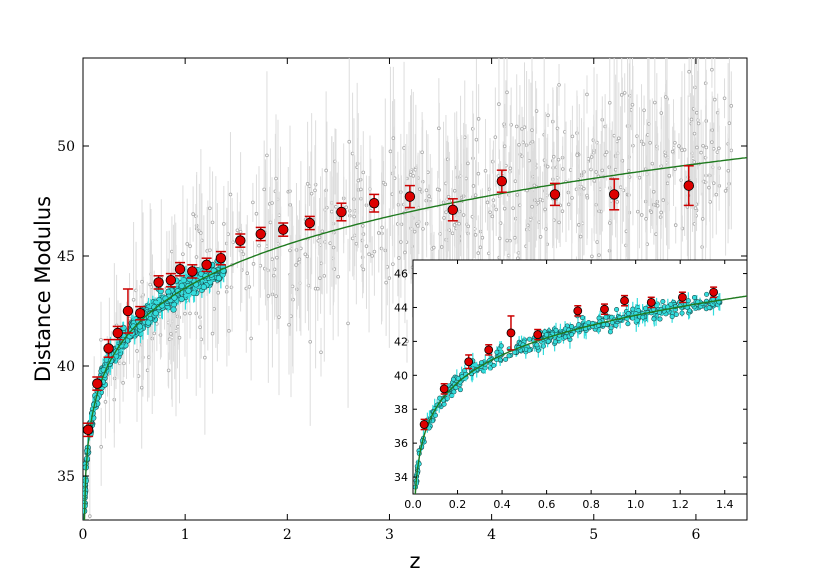 This screenshot has height=581, width=830. What do you see at coordinates (680, 504) in the screenshot?
I see `x-tick-label: 1.2` at bounding box center [680, 504].